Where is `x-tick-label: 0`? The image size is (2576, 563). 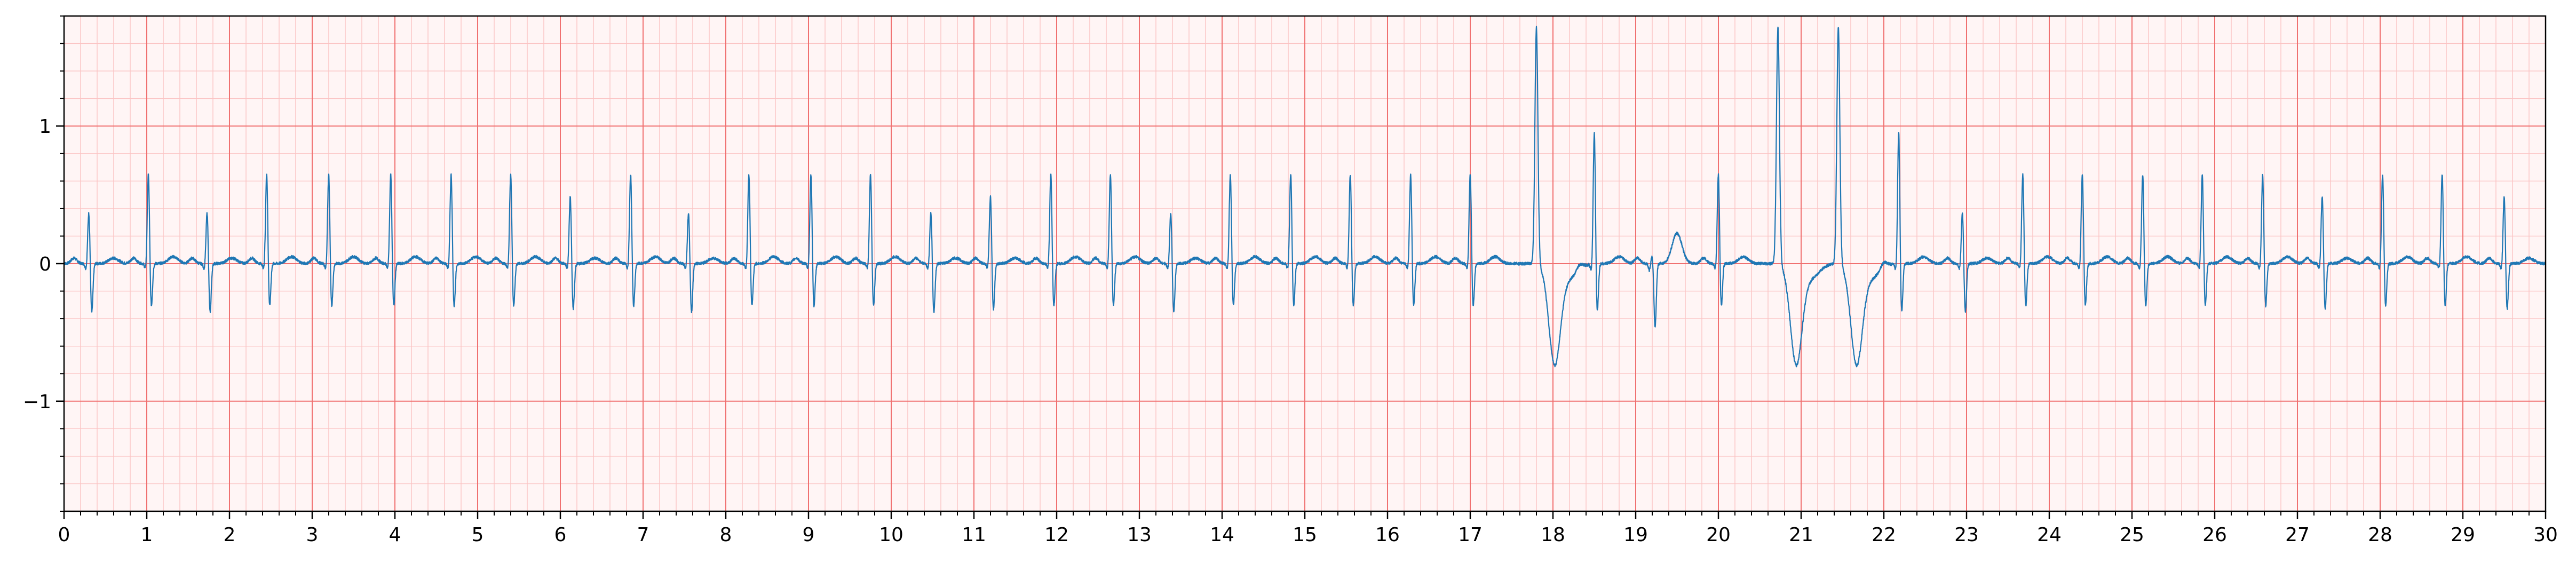
x-tick-label: 0 is located at coordinates (64, 535).